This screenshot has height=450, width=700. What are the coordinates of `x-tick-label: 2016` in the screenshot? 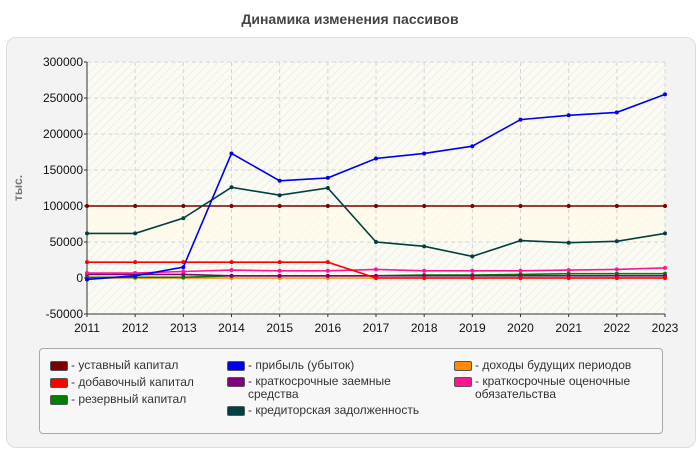 It's located at (327, 328).